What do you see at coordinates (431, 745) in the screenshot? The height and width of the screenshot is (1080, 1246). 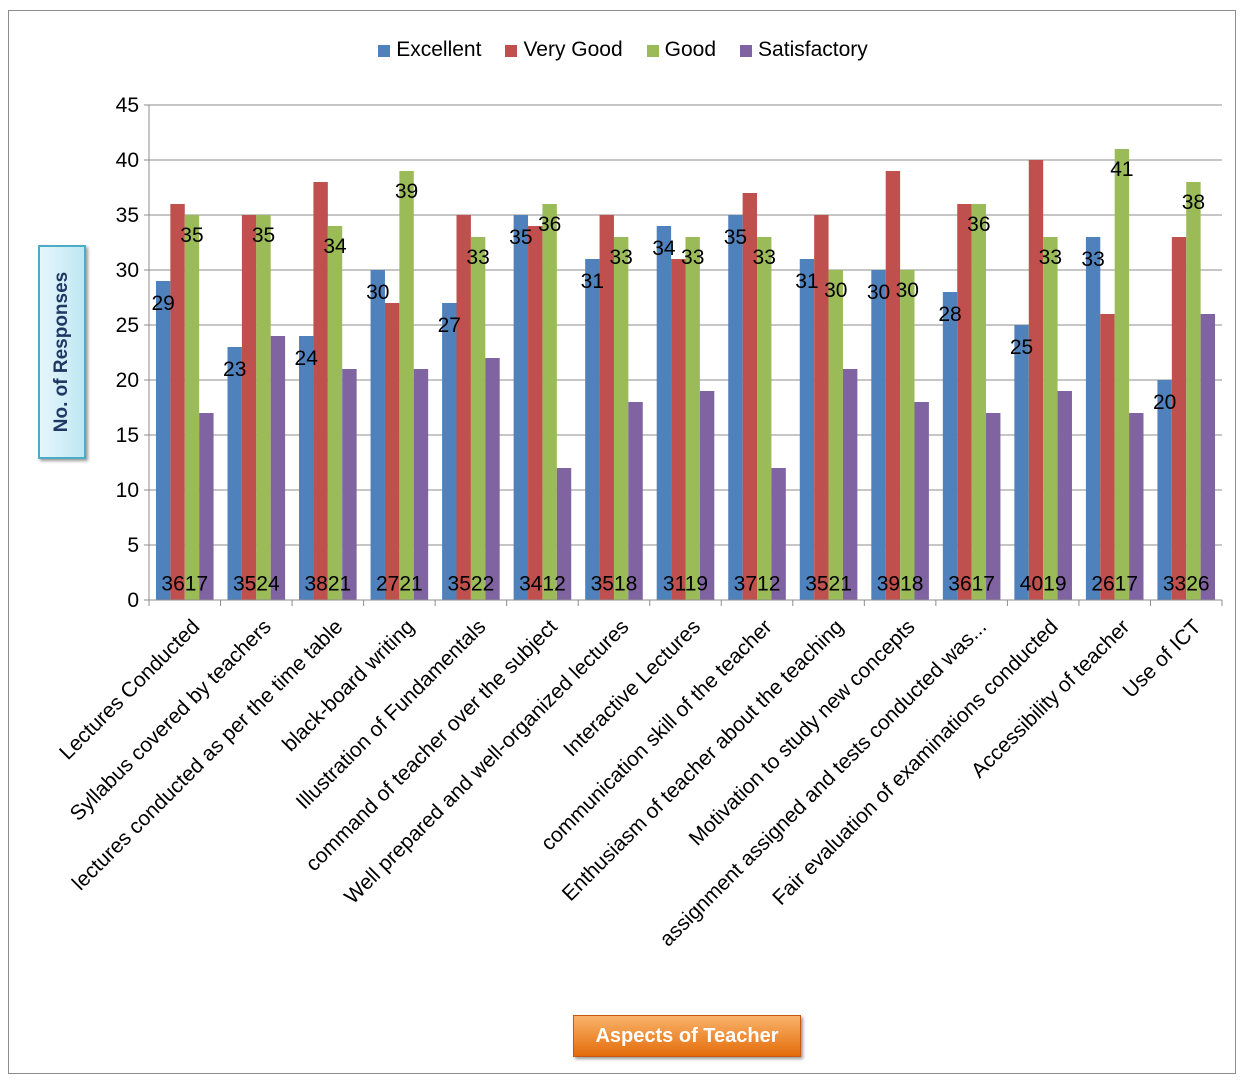 I see `x-tick-label: command of teacher over the subject` at bounding box center [431, 745].